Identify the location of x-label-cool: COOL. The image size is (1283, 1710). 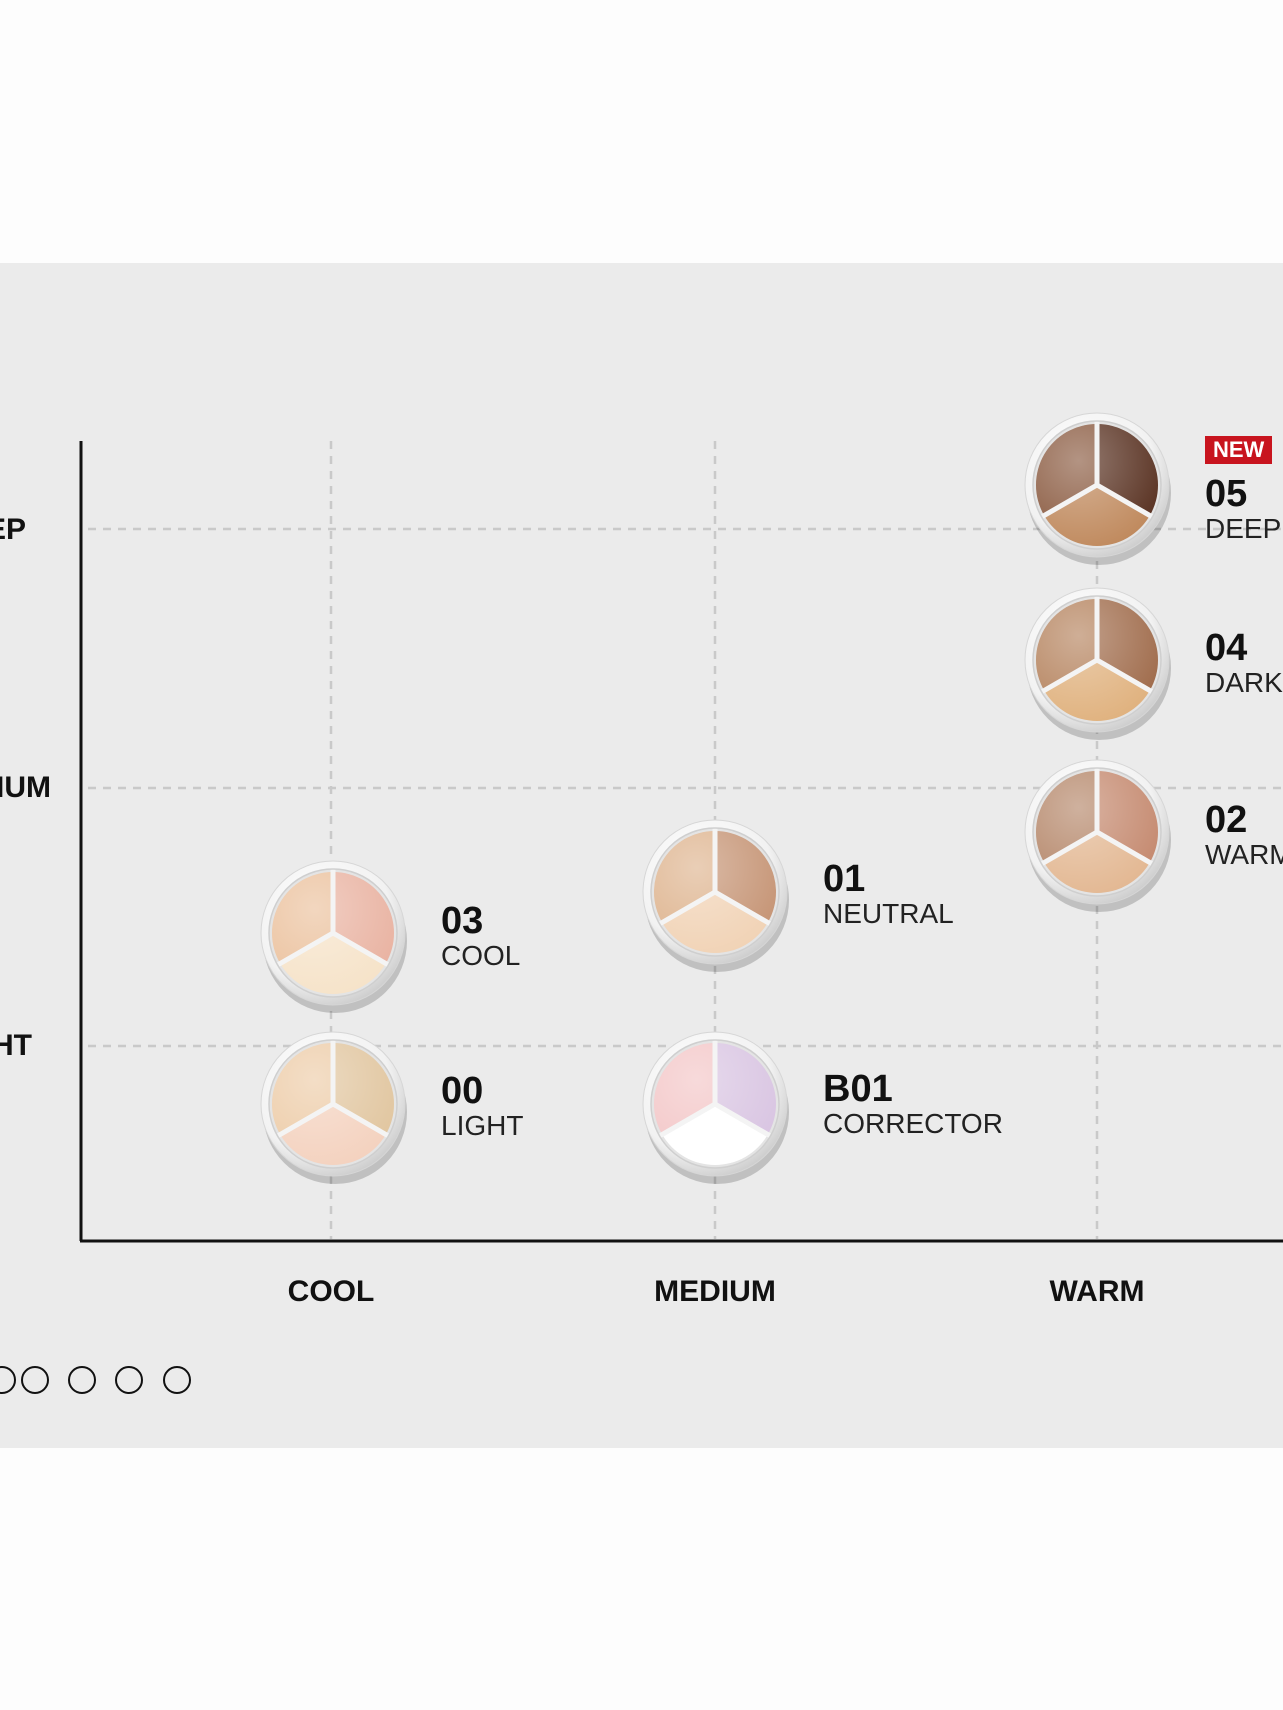
(331, 1291).